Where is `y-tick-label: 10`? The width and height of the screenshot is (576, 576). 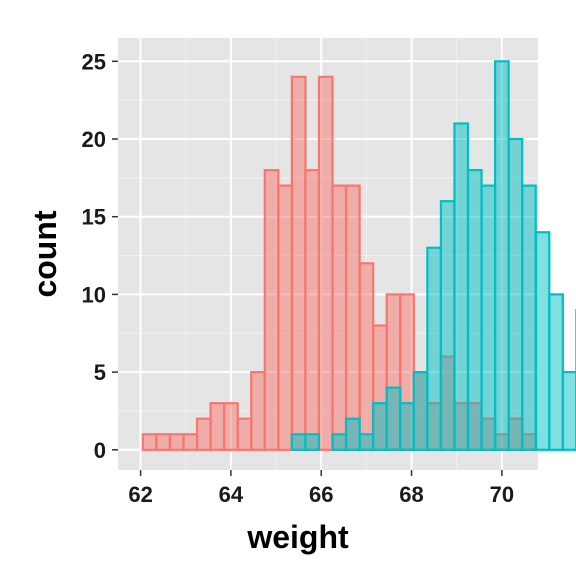
y-tick-label: 10 is located at coordinates (94, 294).